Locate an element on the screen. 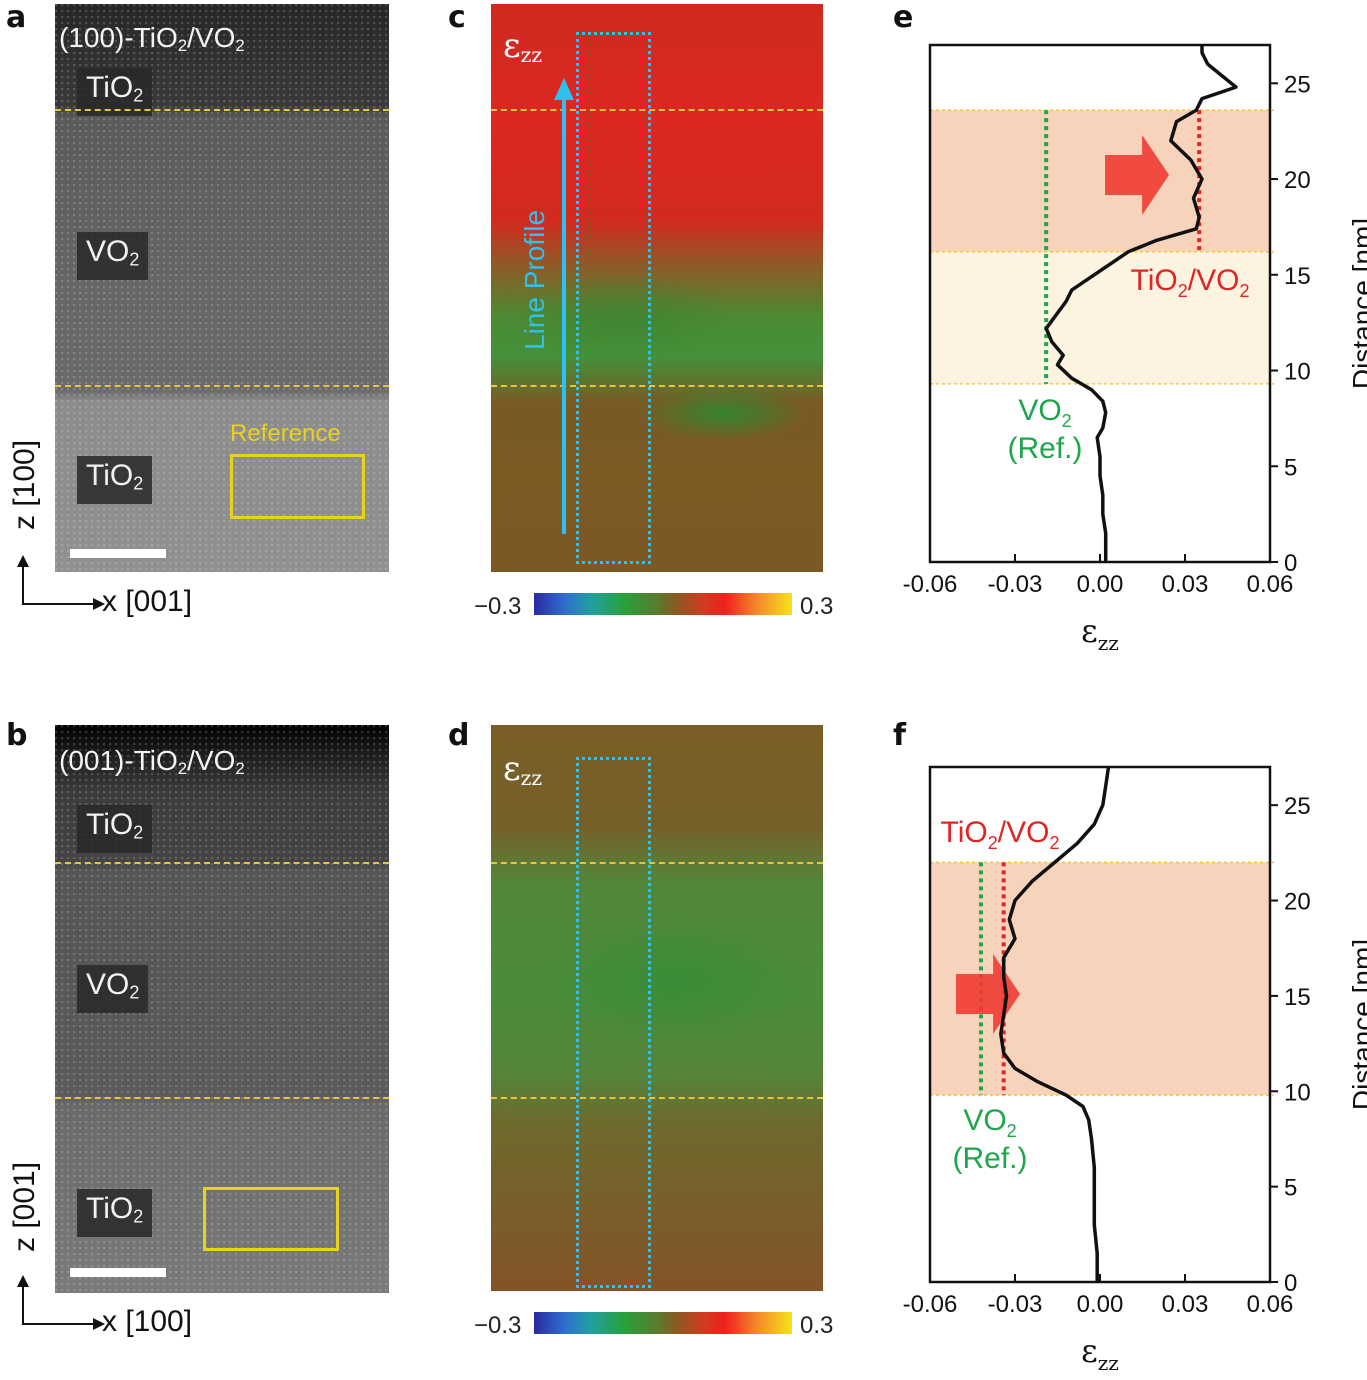 The height and width of the screenshot is (1380, 1367). axis-vertical-label-b: z [001] is located at coordinates (24, 1206).